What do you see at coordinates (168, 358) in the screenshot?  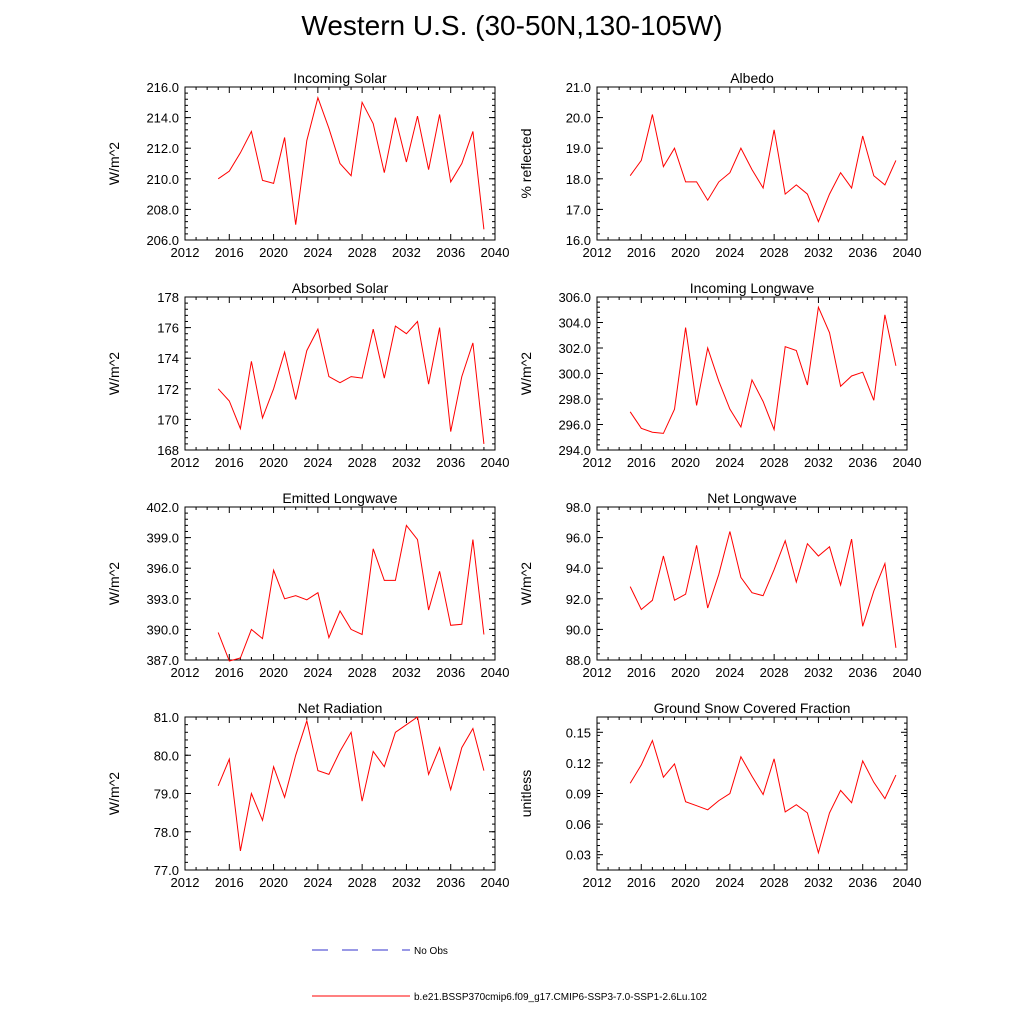 I see `y-tick-label: 174` at bounding box center [168, 358].